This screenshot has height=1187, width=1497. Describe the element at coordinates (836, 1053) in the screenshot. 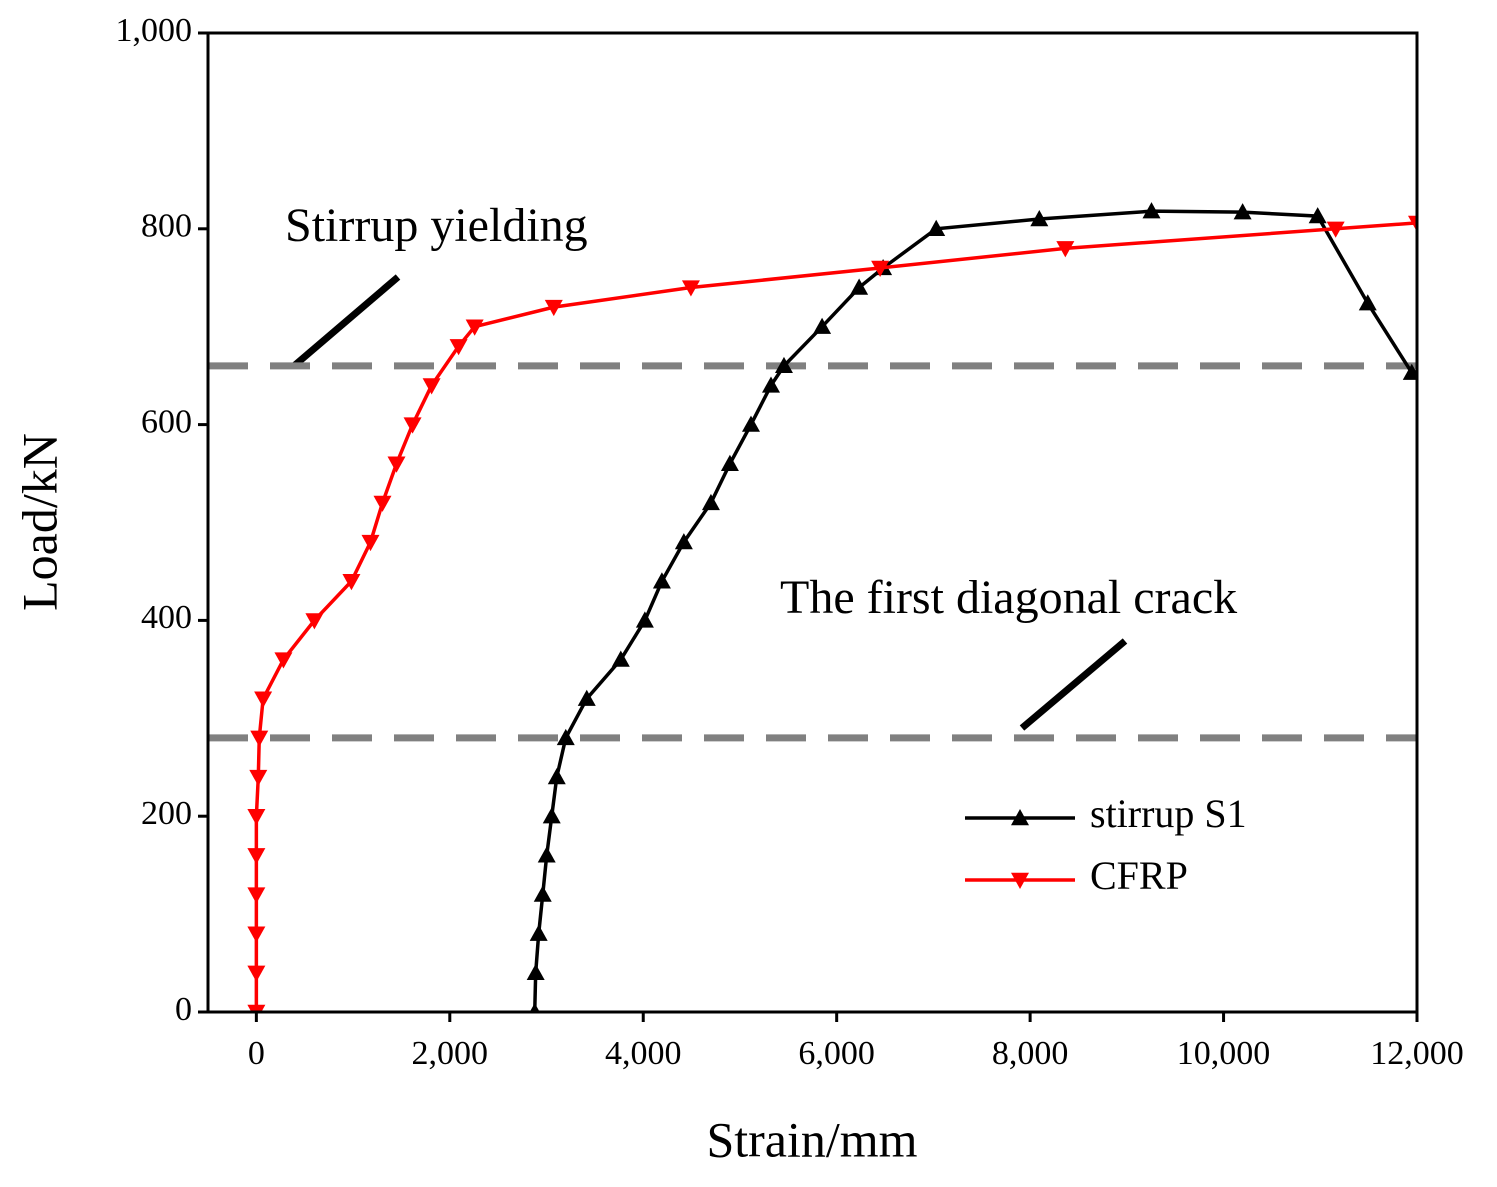

I see `x-tick-label: 6,000` at that location.